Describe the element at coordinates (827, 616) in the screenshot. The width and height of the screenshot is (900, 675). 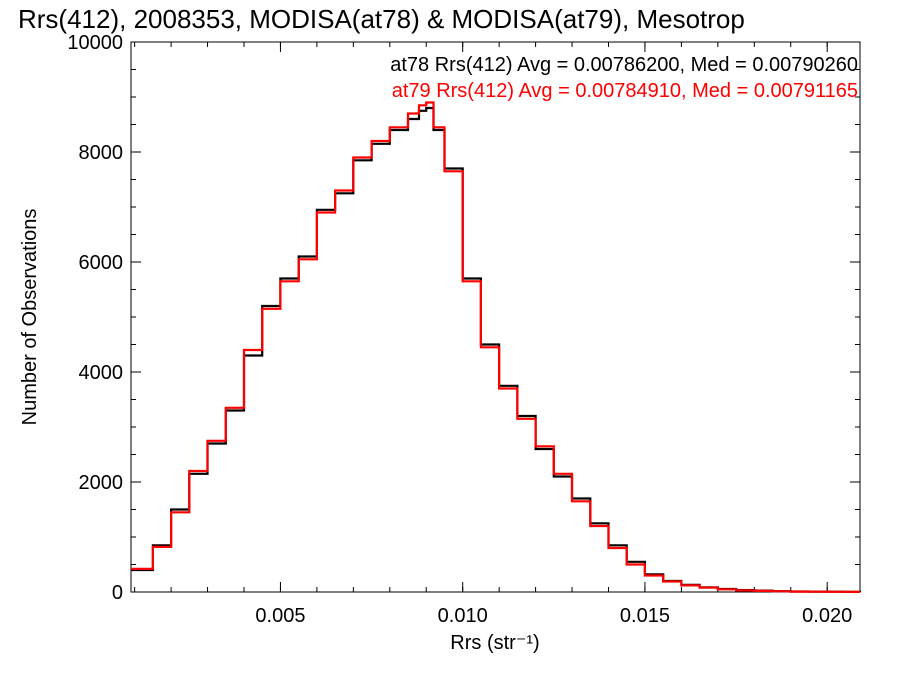
I see `x-tick-label: 0.020` at that location.